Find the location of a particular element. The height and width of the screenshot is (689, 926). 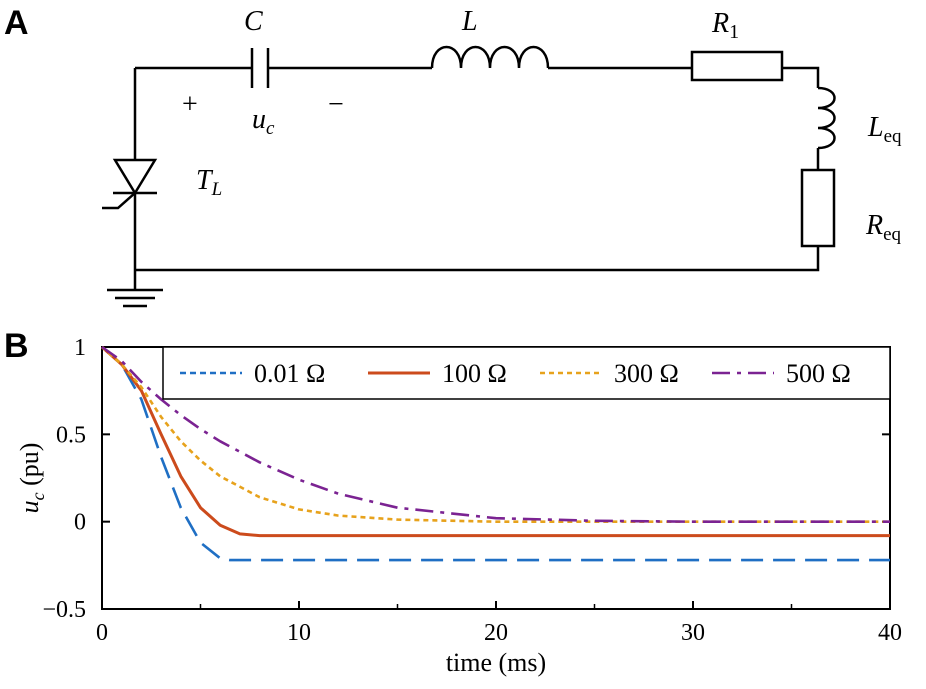

legend-label-2: 300 Ω is located at coordinates (646, 373).